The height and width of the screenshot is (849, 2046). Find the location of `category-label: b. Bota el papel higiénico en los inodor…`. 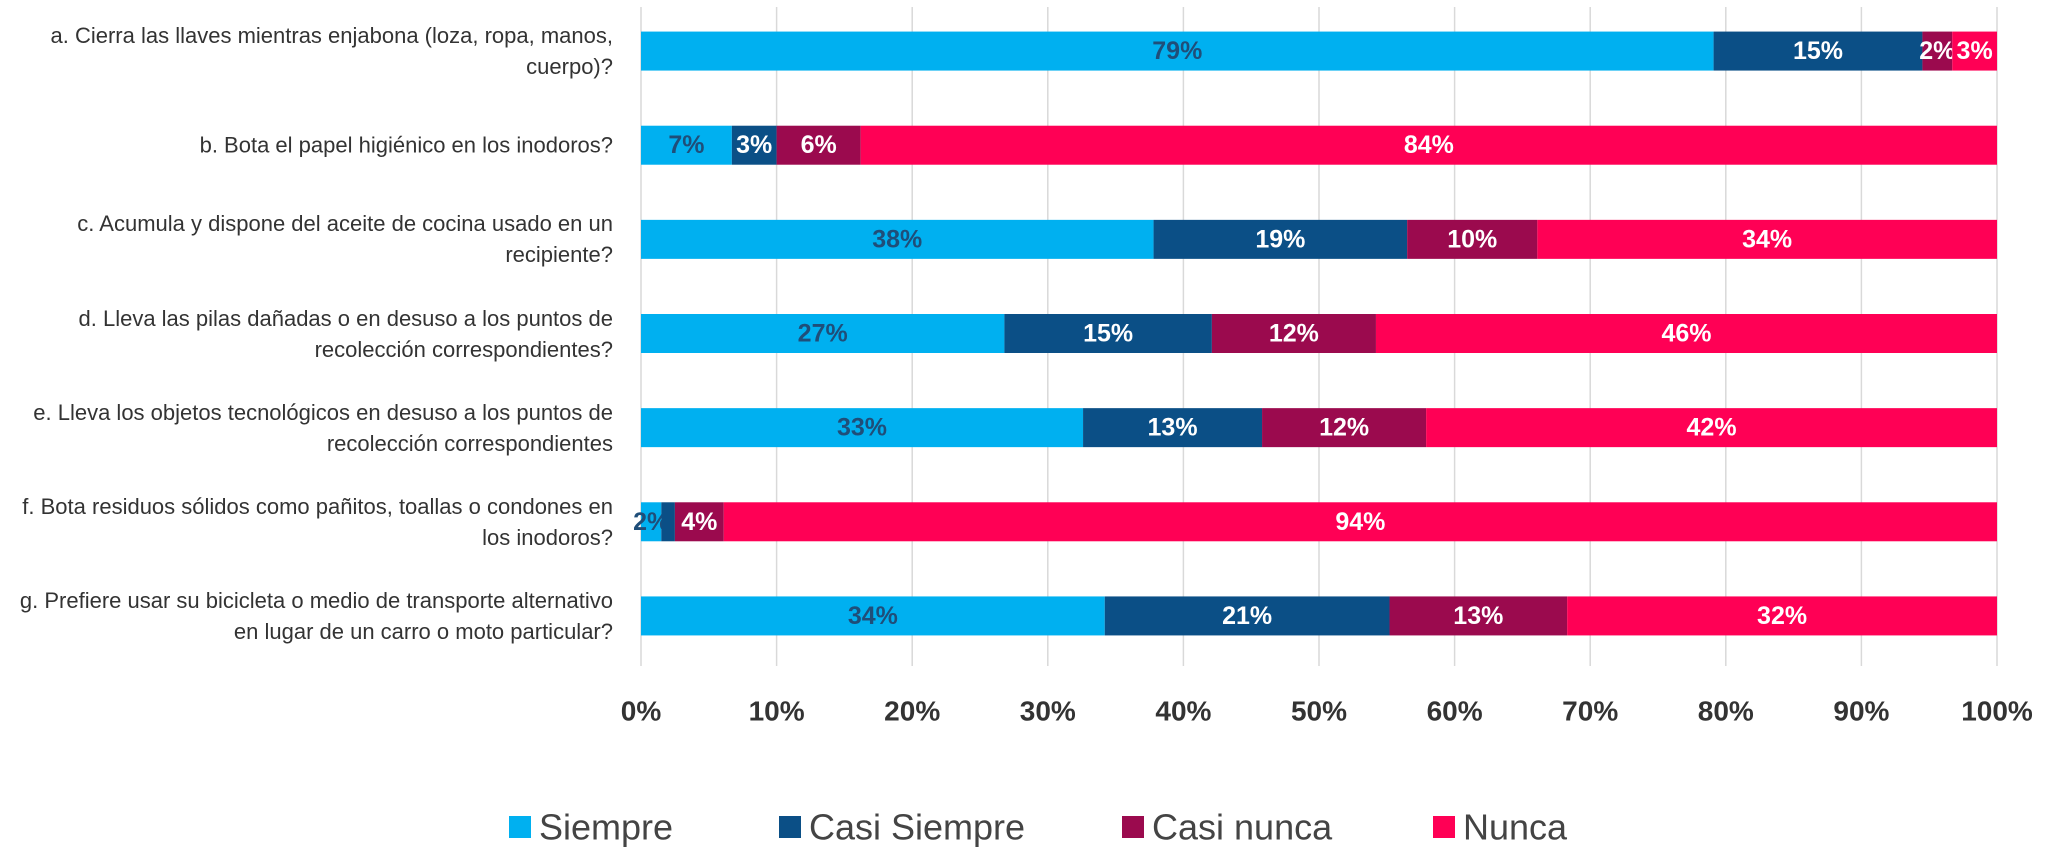

category-label: b. Bota el papel higiénico en los inodor… is located at coordinates (406, 145).